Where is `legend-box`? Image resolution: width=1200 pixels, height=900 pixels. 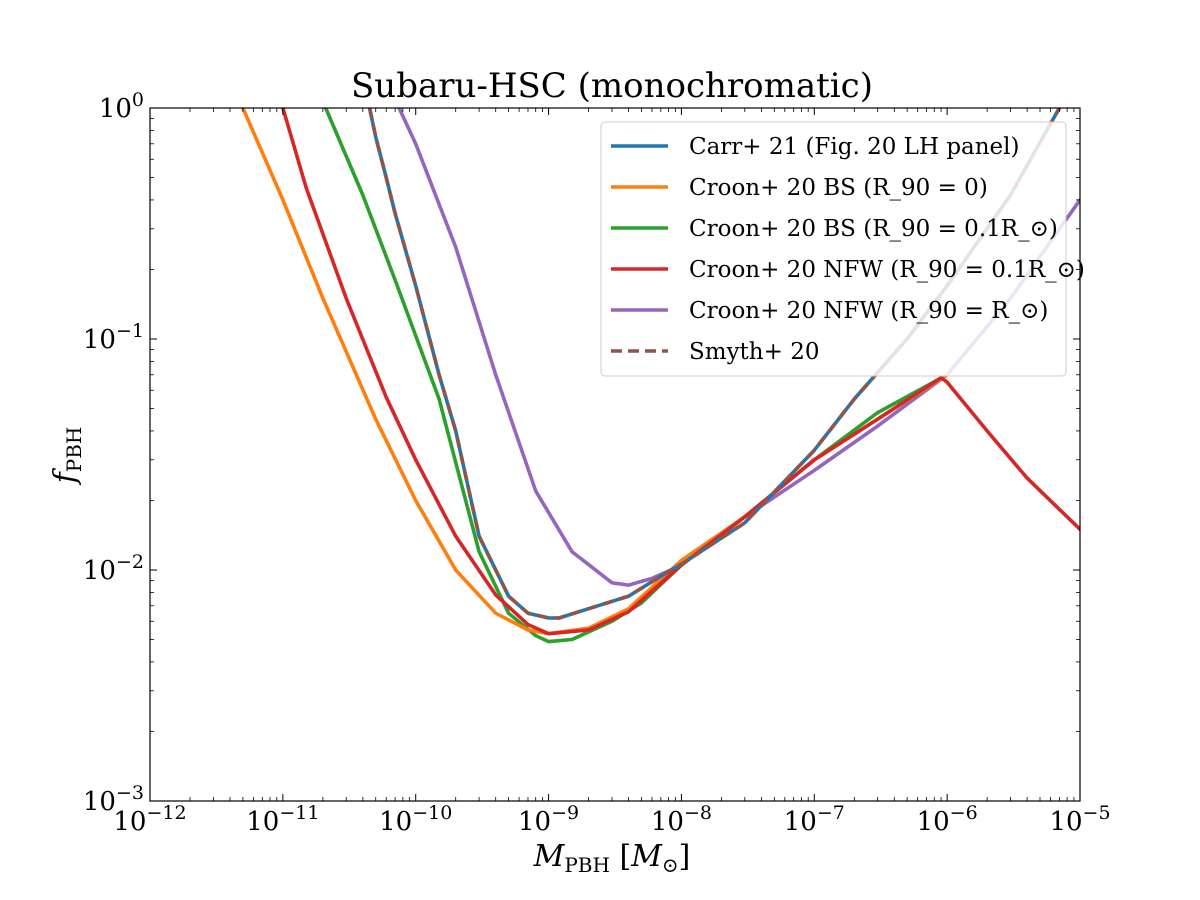 legend-box is located at coordinates (833, 249).